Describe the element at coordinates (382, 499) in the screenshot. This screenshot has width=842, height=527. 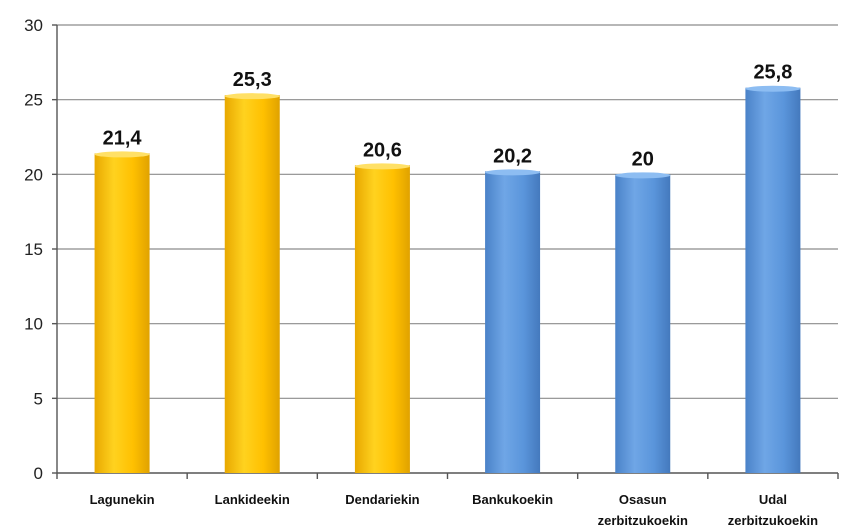
I see `category-label: Dendariekin` at that location.